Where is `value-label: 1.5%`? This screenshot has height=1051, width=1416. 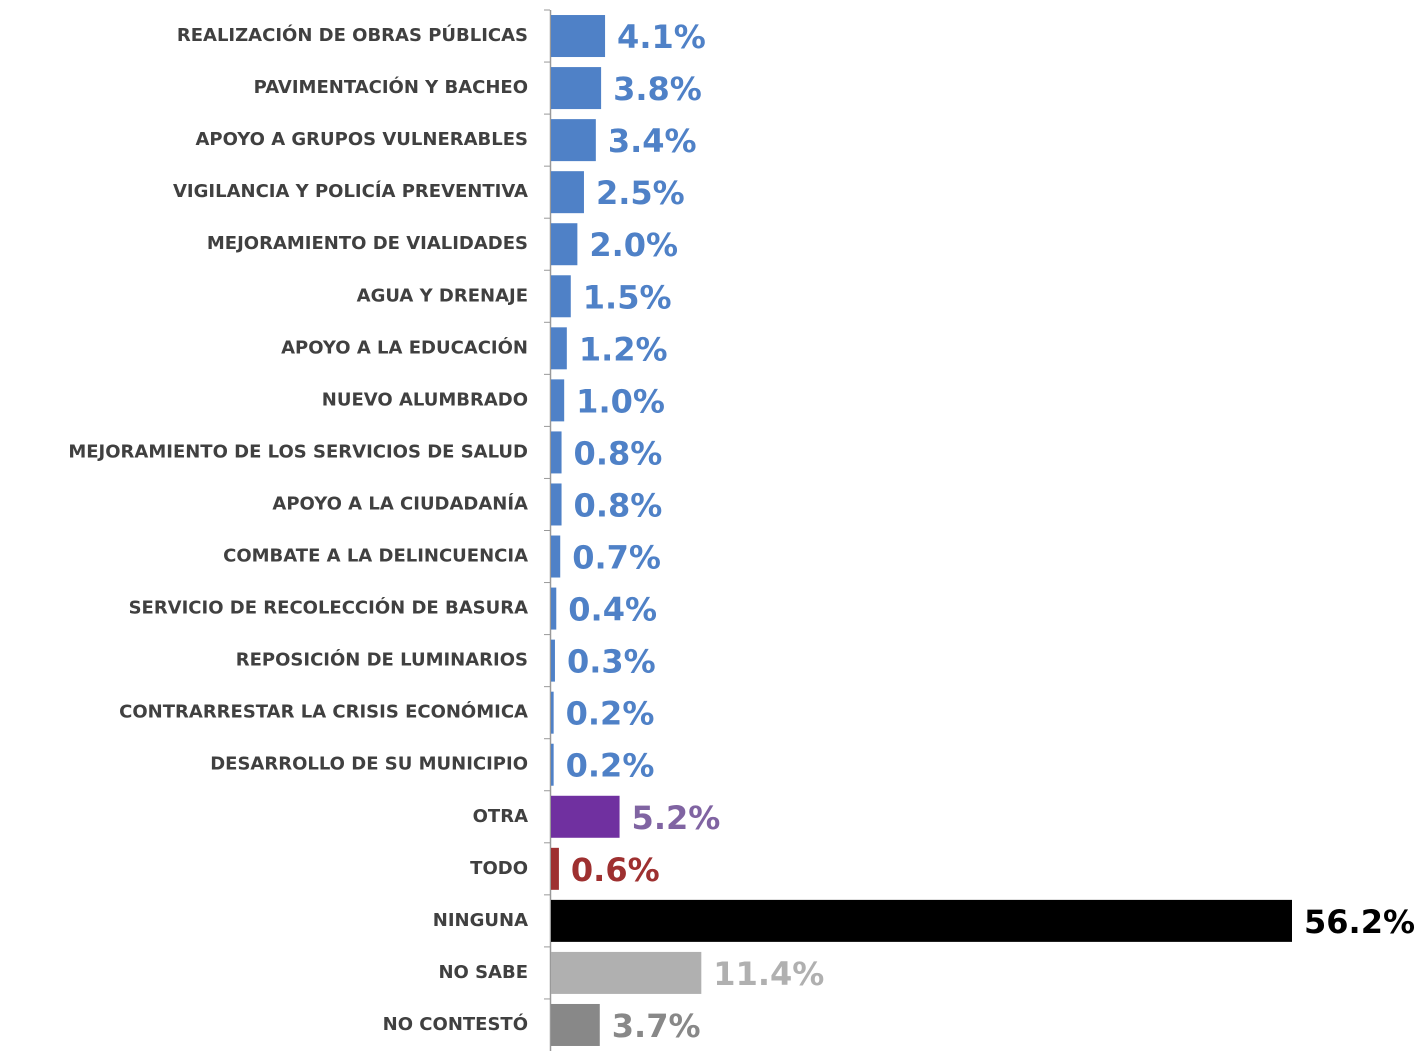 value-label: 1.5% is located at coordinates (627, 297).